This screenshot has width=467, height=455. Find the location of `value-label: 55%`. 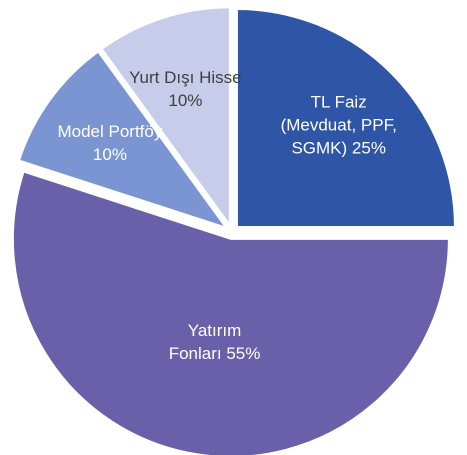

value-label: 55% is located at coordinates (243, 354).